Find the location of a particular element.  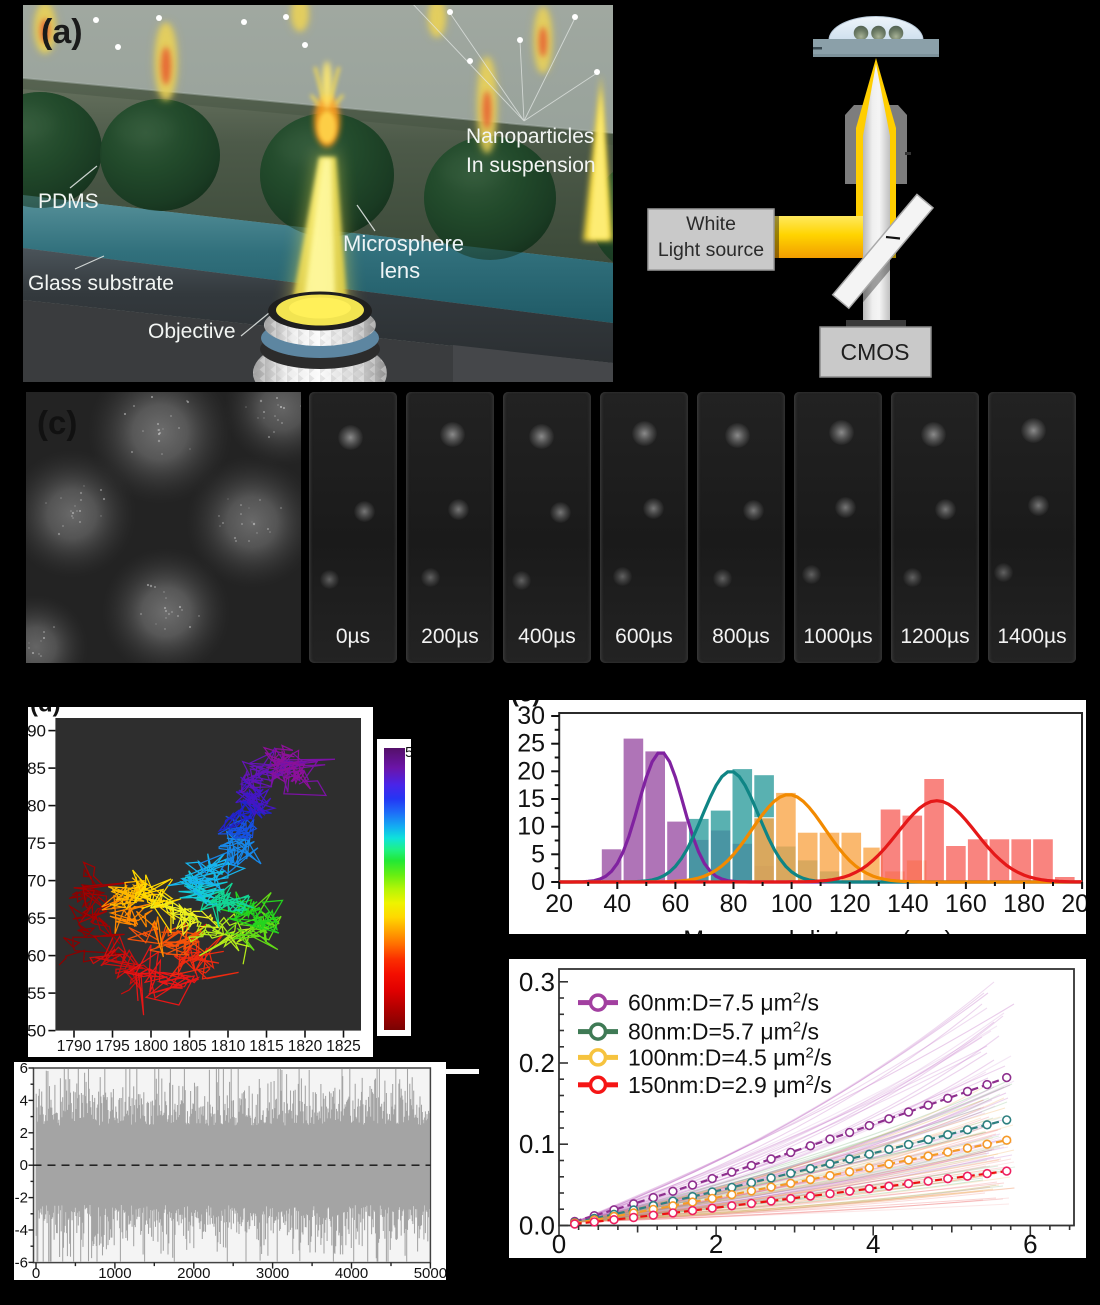

svg-text: 30 is located at coordinates (531, 716).